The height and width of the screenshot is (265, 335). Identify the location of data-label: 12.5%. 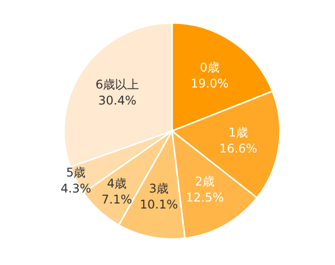
(205, 197).